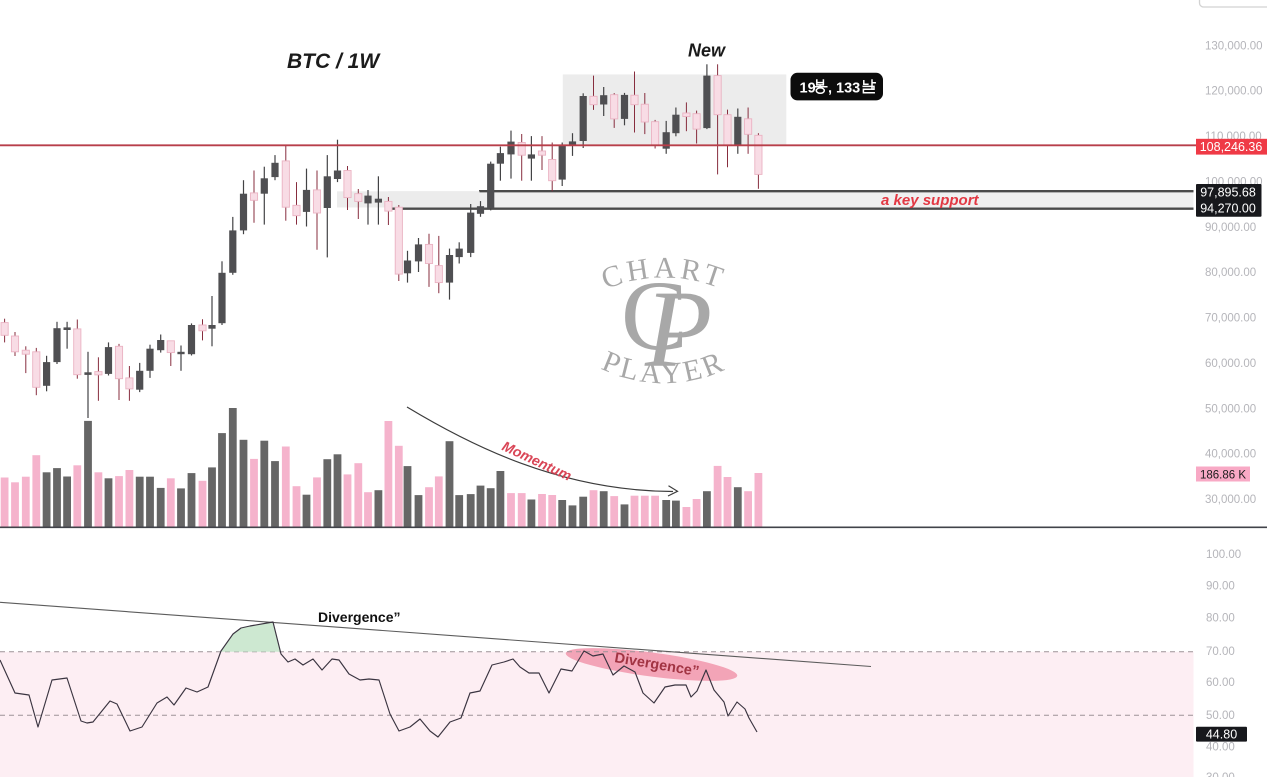 Image resolution: width=1267 pixels, height=777 pixels. I want to click on svg-text: Divergence”, so click(359, 617).